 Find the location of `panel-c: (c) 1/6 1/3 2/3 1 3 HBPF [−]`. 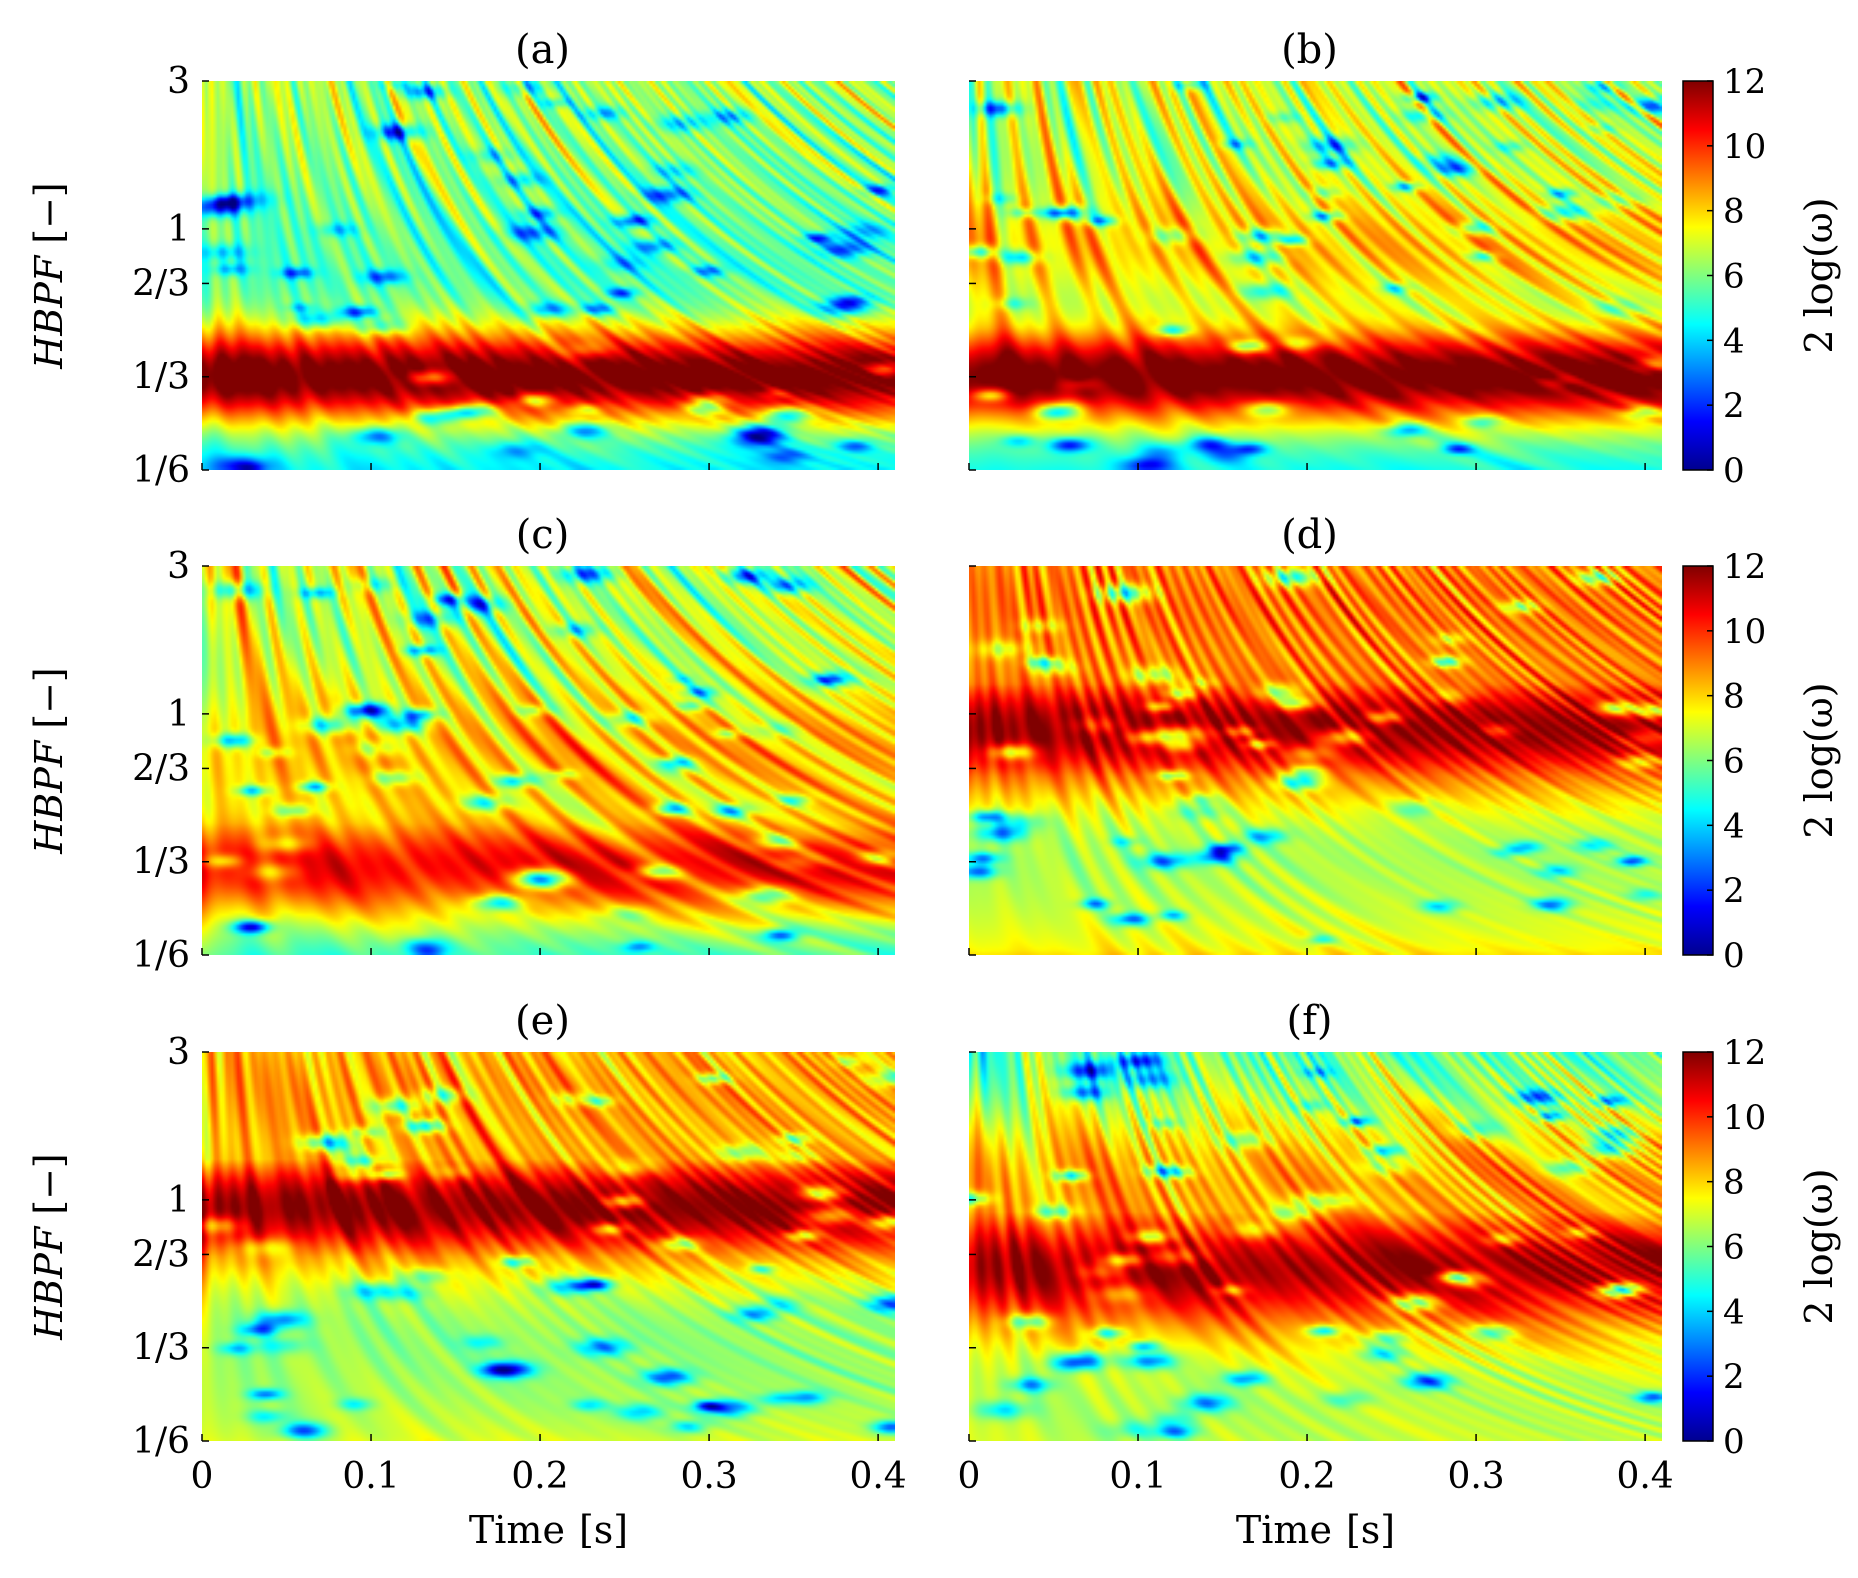

panel-c: (c) 1/6 1/3 2/3 1 3 HBPF [−] is located at coordinates (461, 744).